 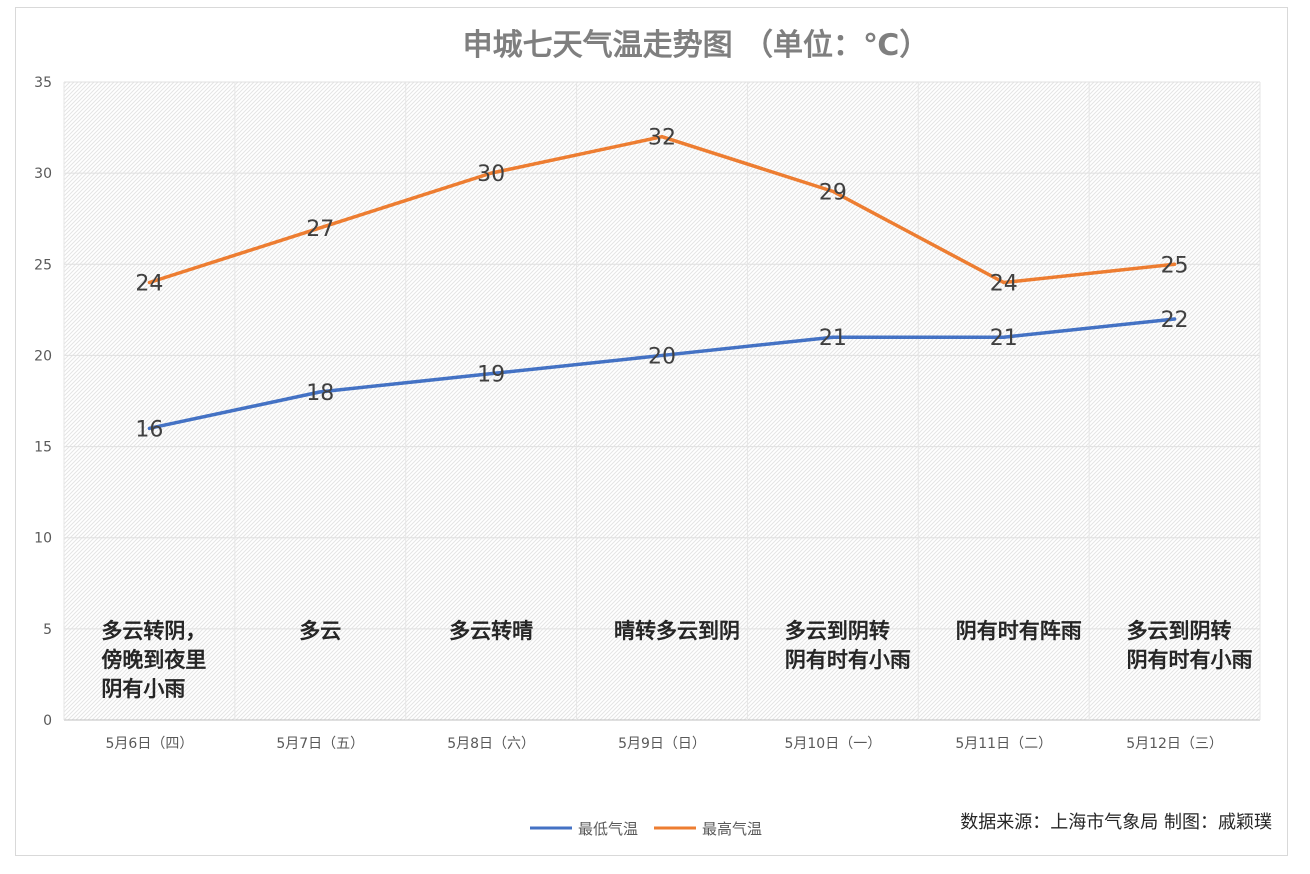 What do you see at coordinates (608, 829) in the screenshot?
I see `legend-label: 最低气温` at bounding box center [608, 829].